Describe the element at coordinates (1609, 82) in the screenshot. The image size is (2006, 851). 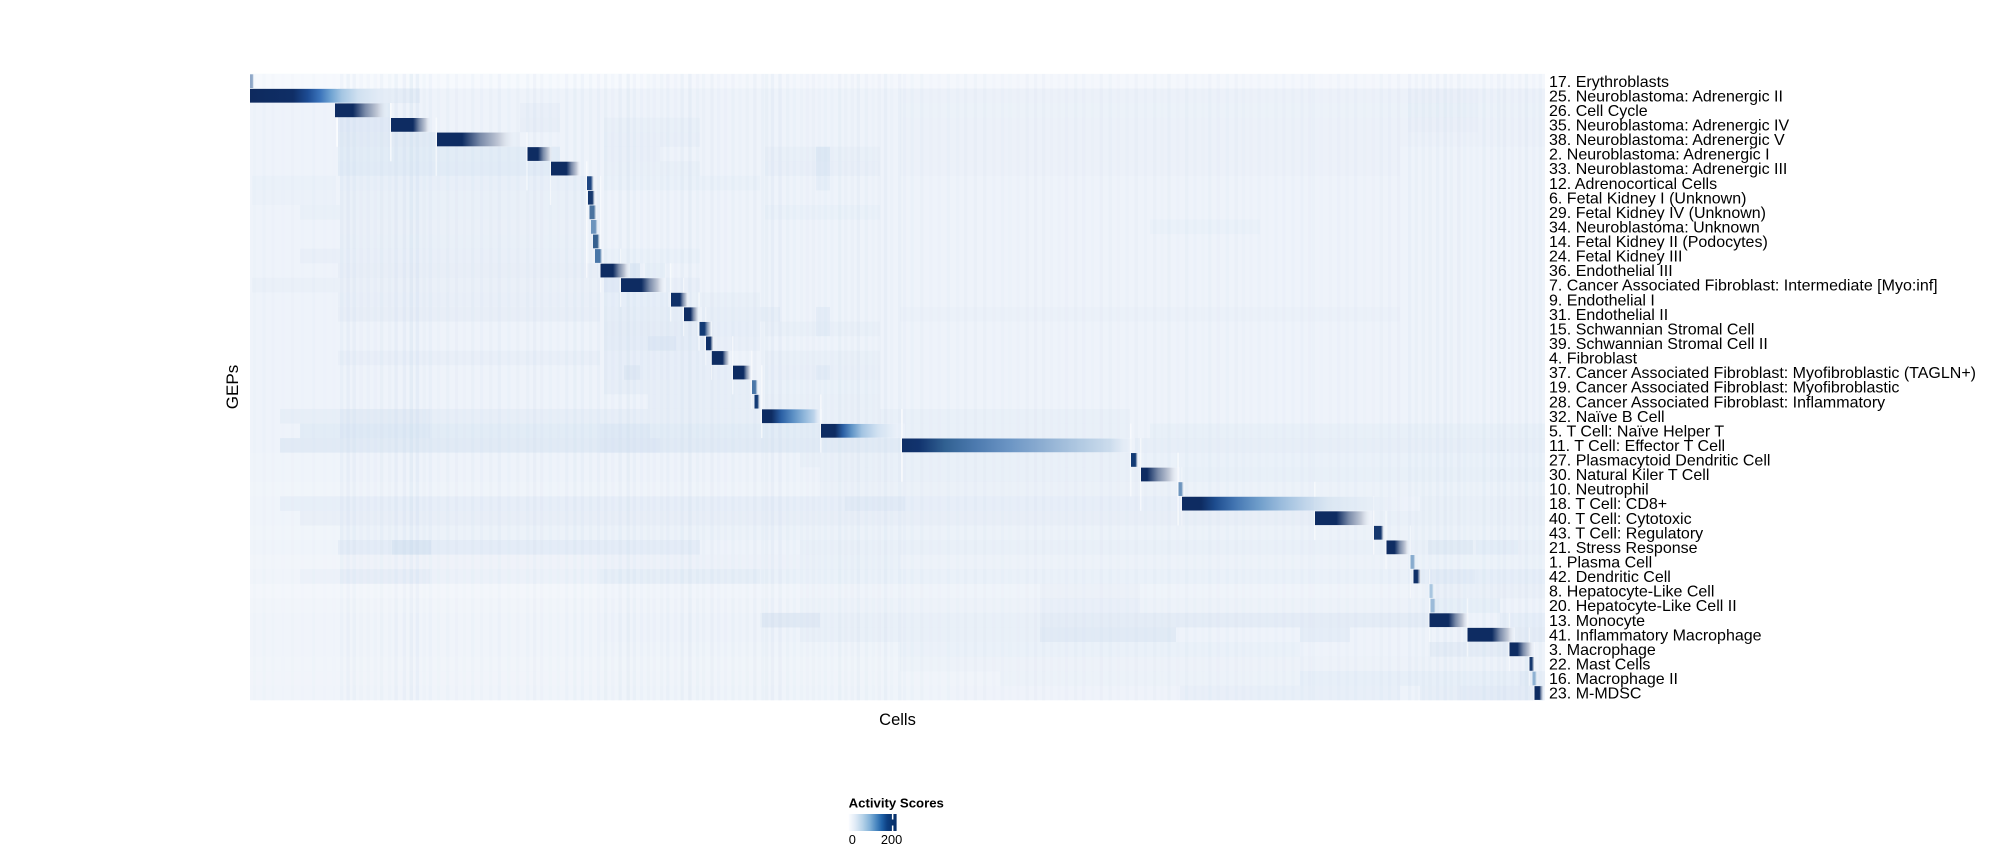
I see `svg-text: 17. Erythroblasts` at that location.